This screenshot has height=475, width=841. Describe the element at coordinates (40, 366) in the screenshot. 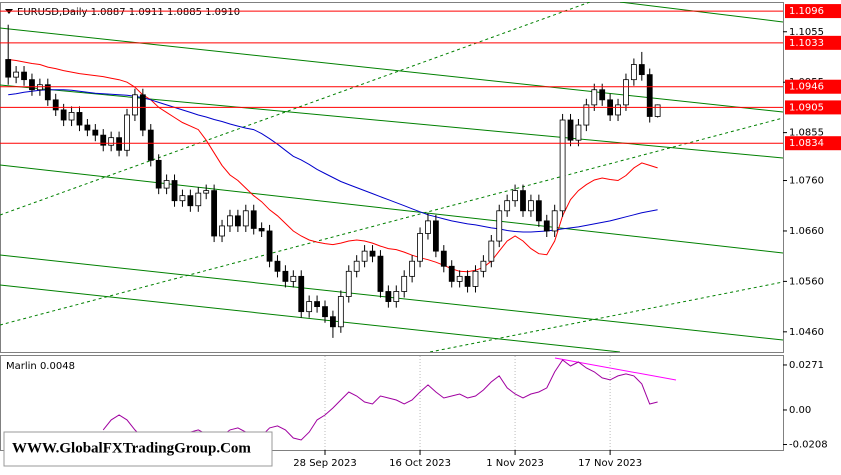

I see `oscillator-title: Marlin 0.0048` at that location.